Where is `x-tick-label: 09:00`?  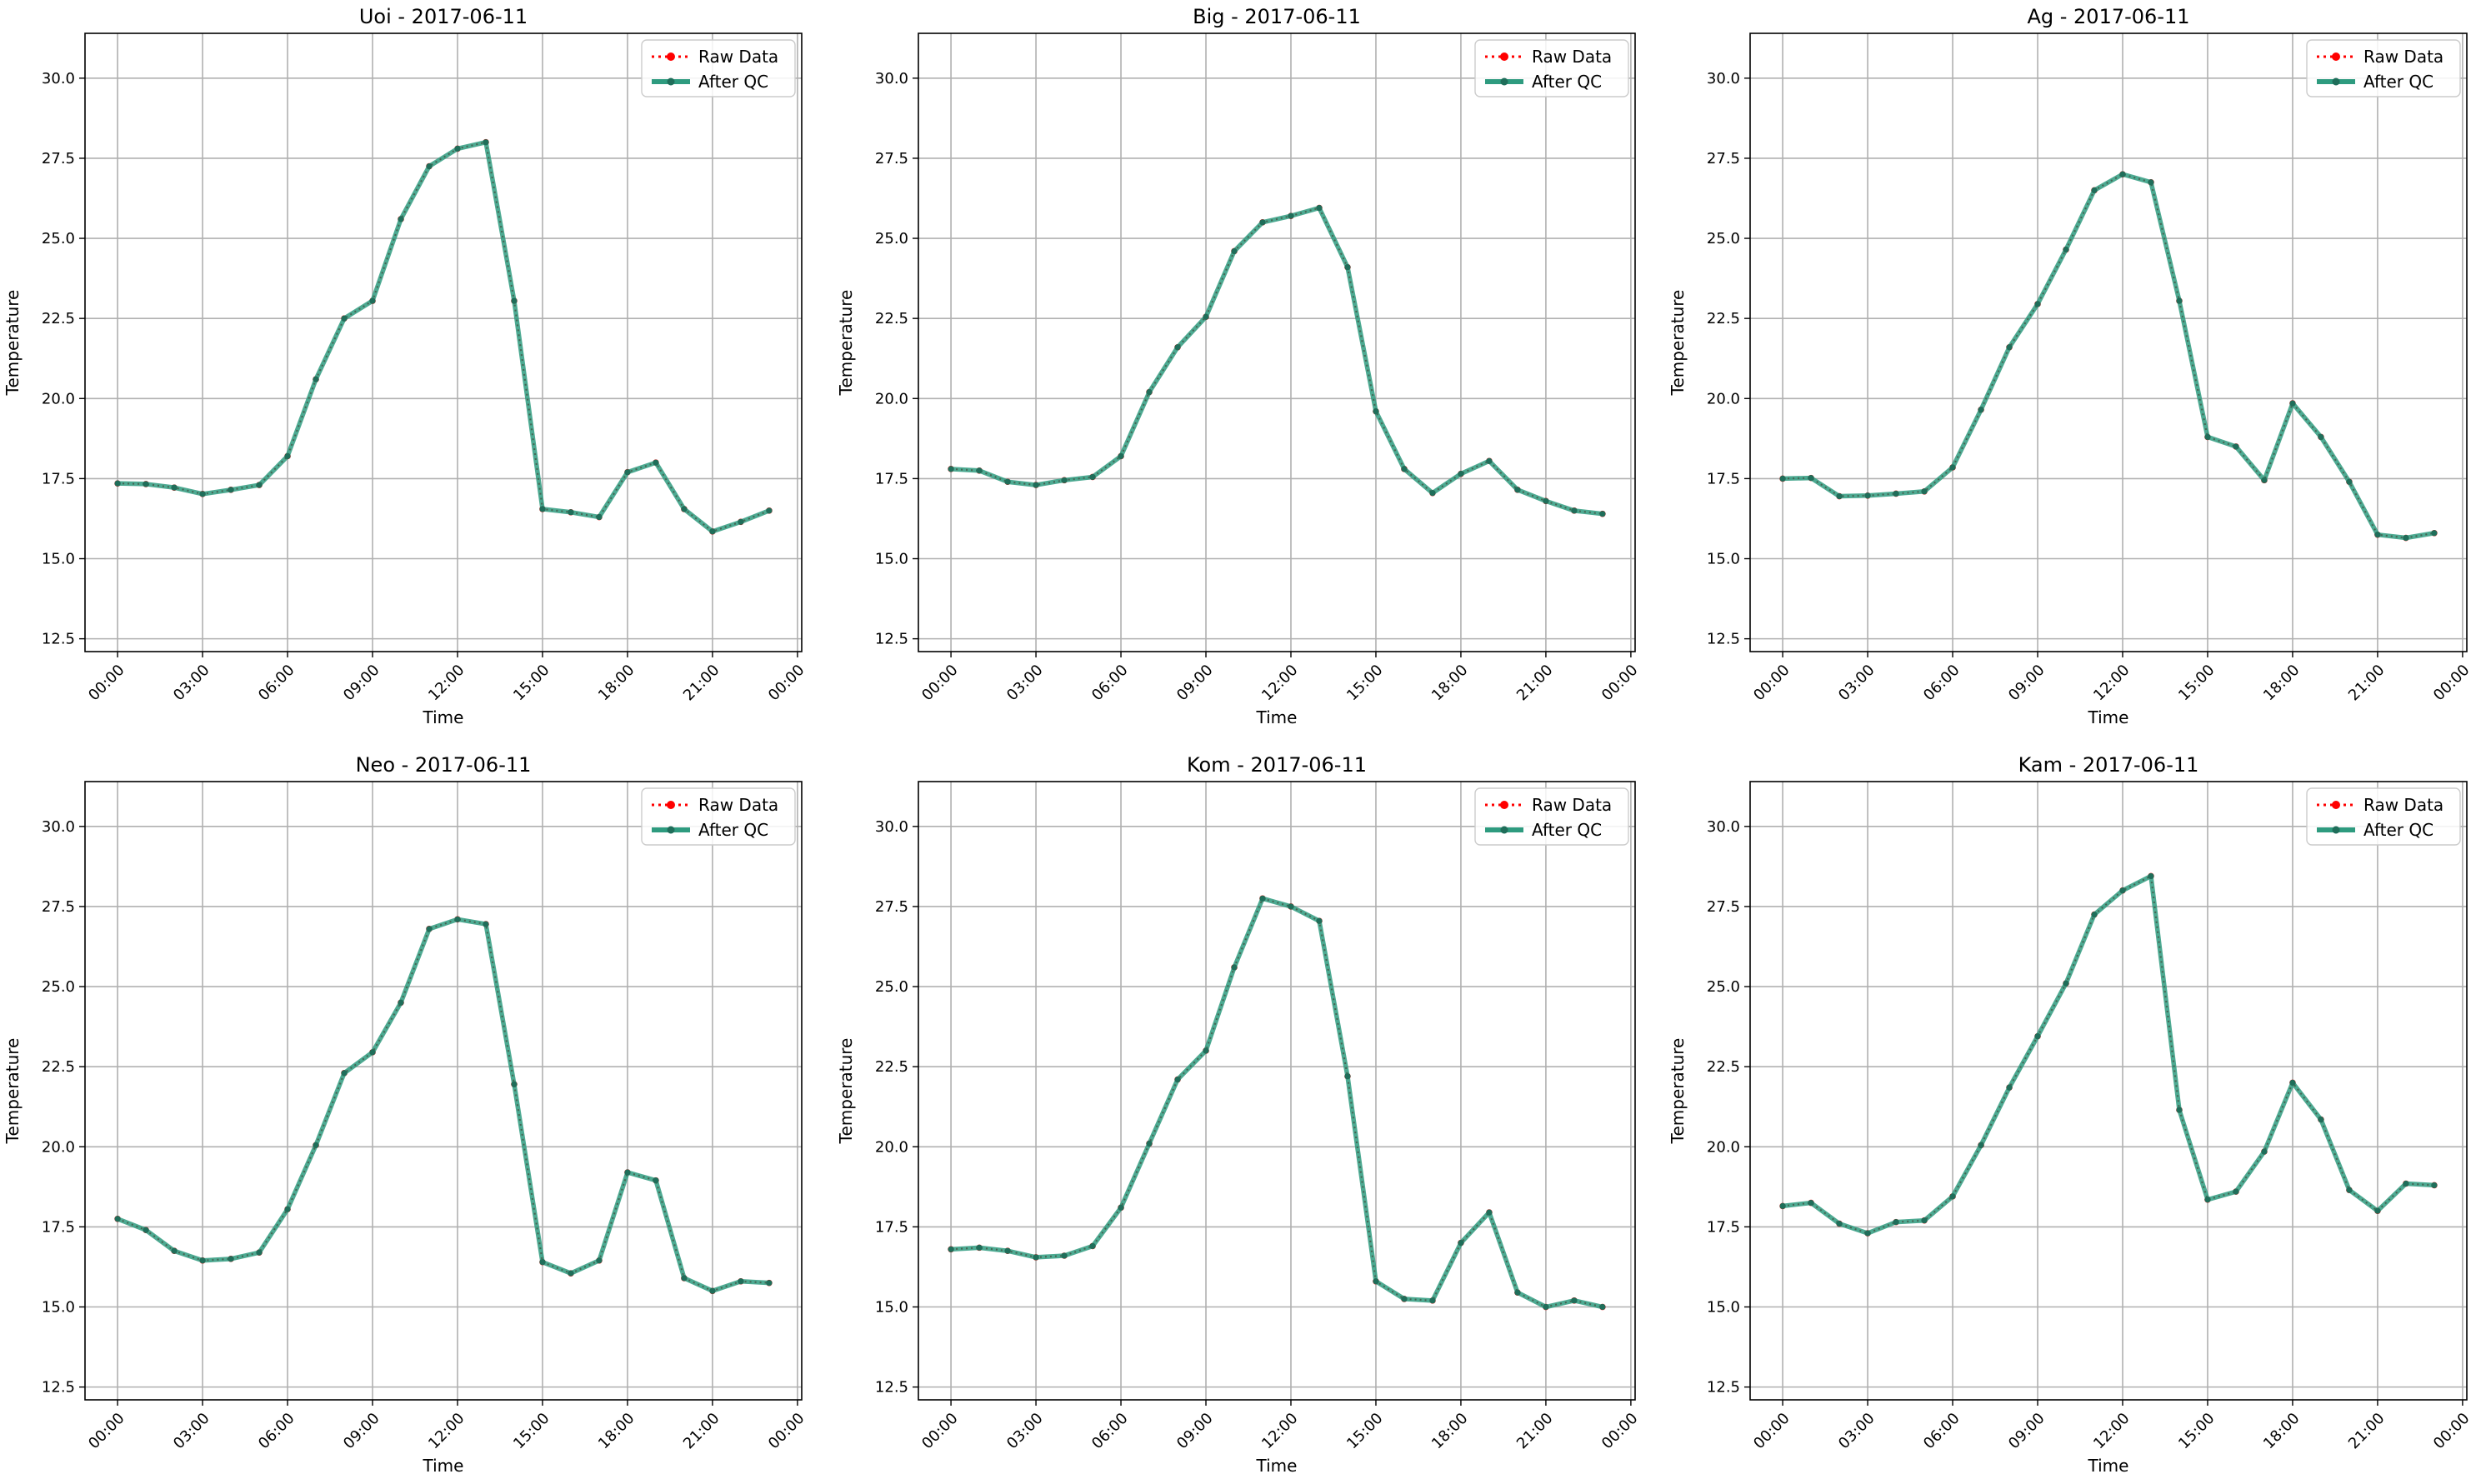 x-tick-label: 09:00 is located at coordinates (361, 1431).